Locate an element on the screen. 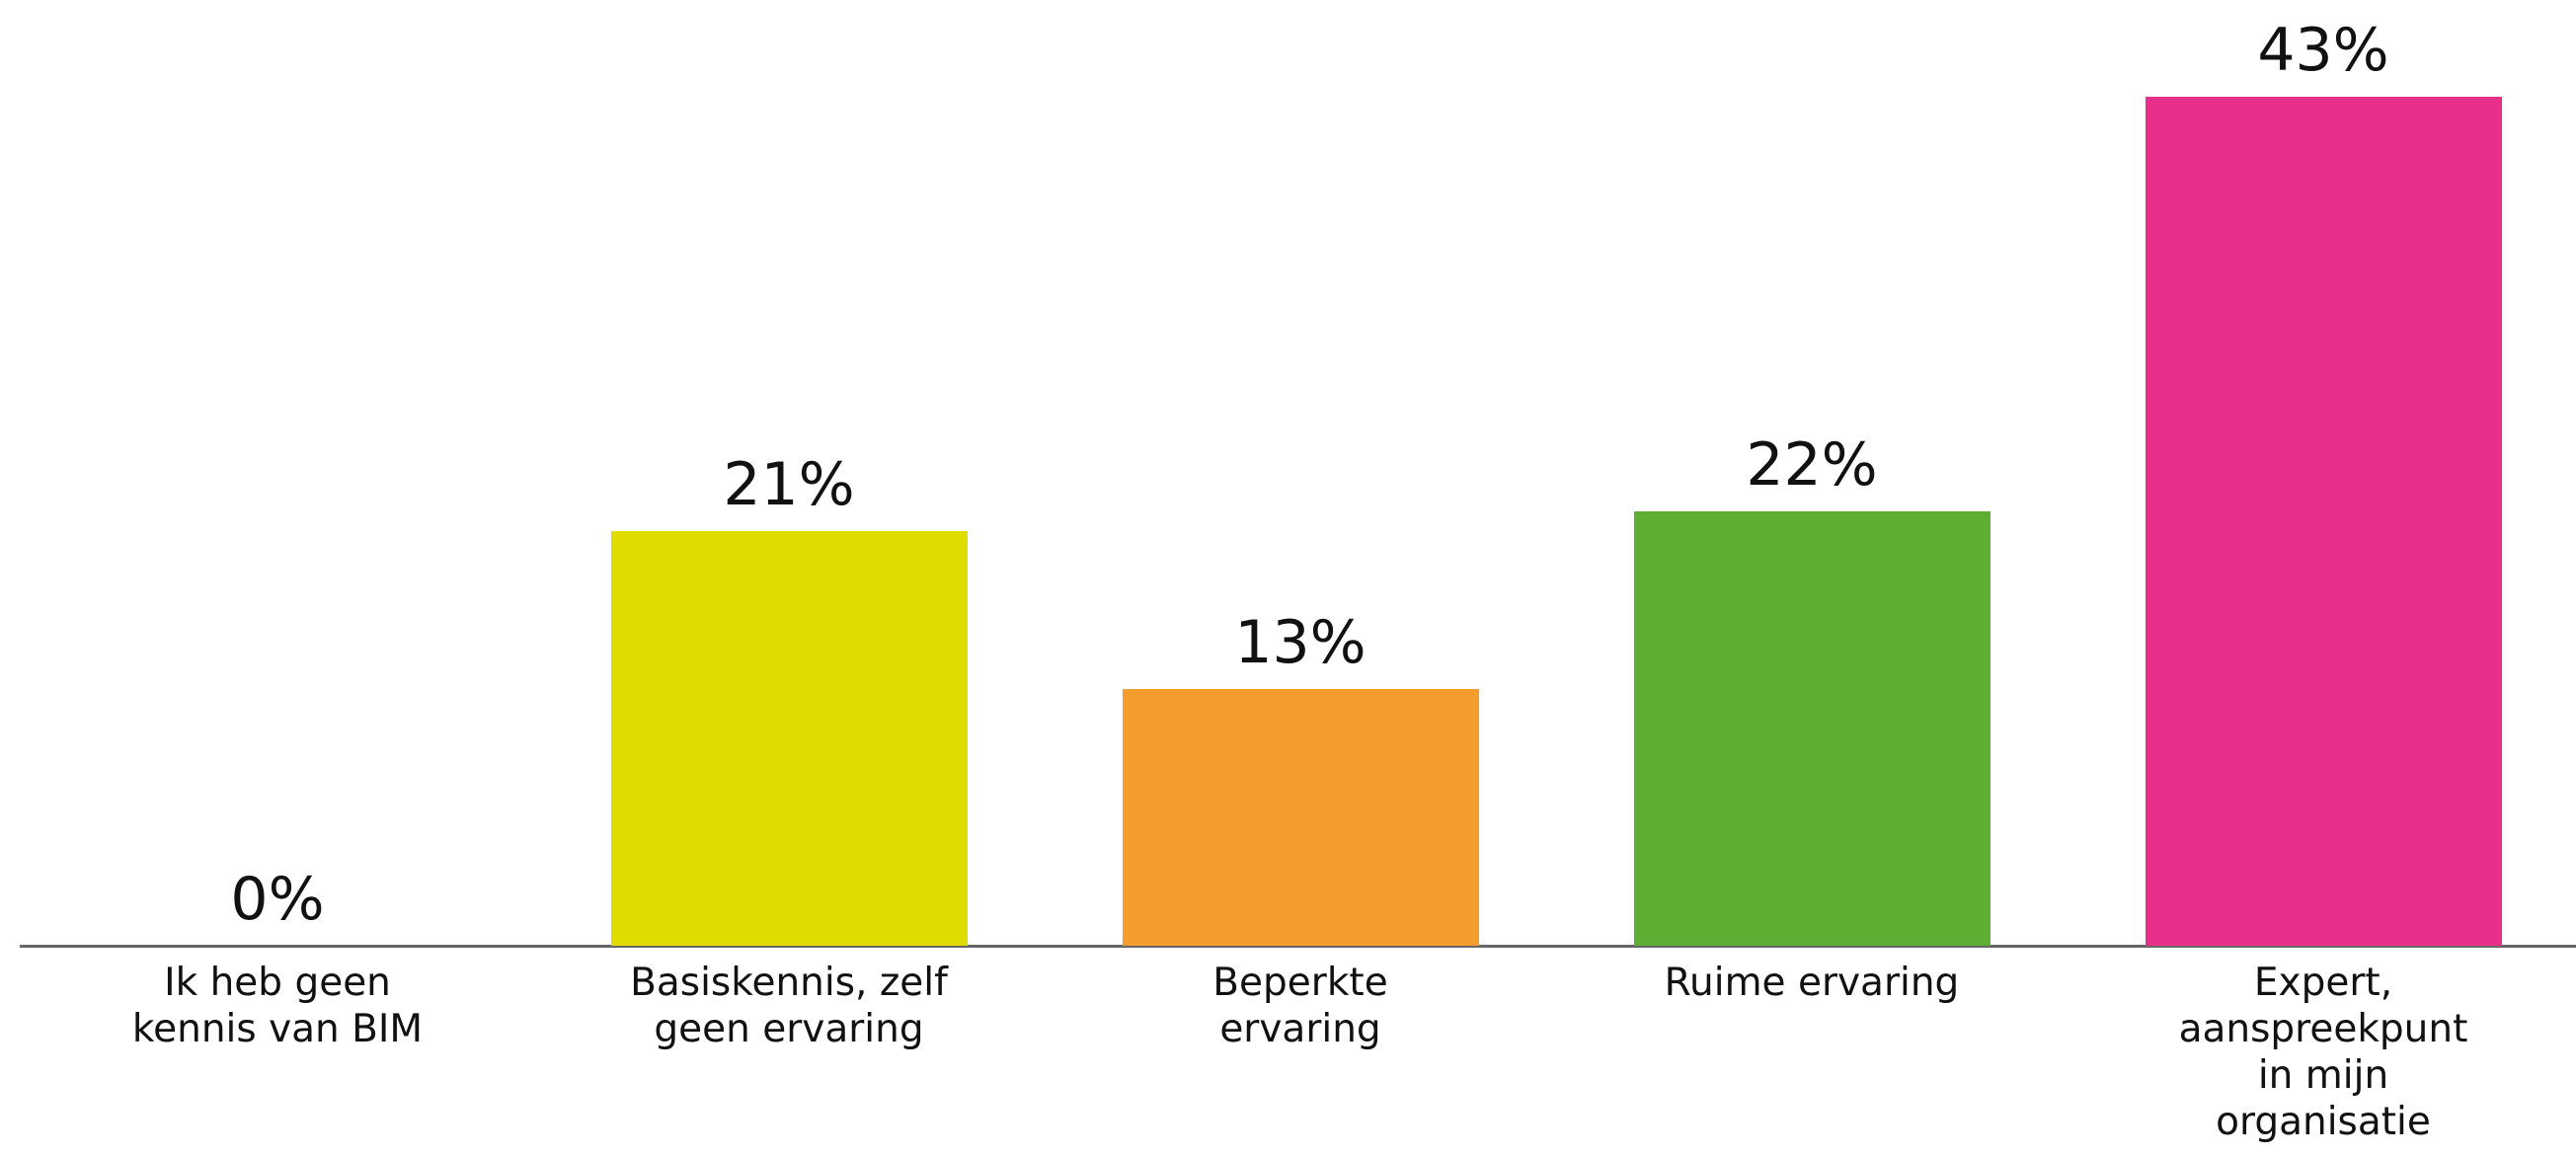  value-label: 43% is located at coordinates (2323, 50).